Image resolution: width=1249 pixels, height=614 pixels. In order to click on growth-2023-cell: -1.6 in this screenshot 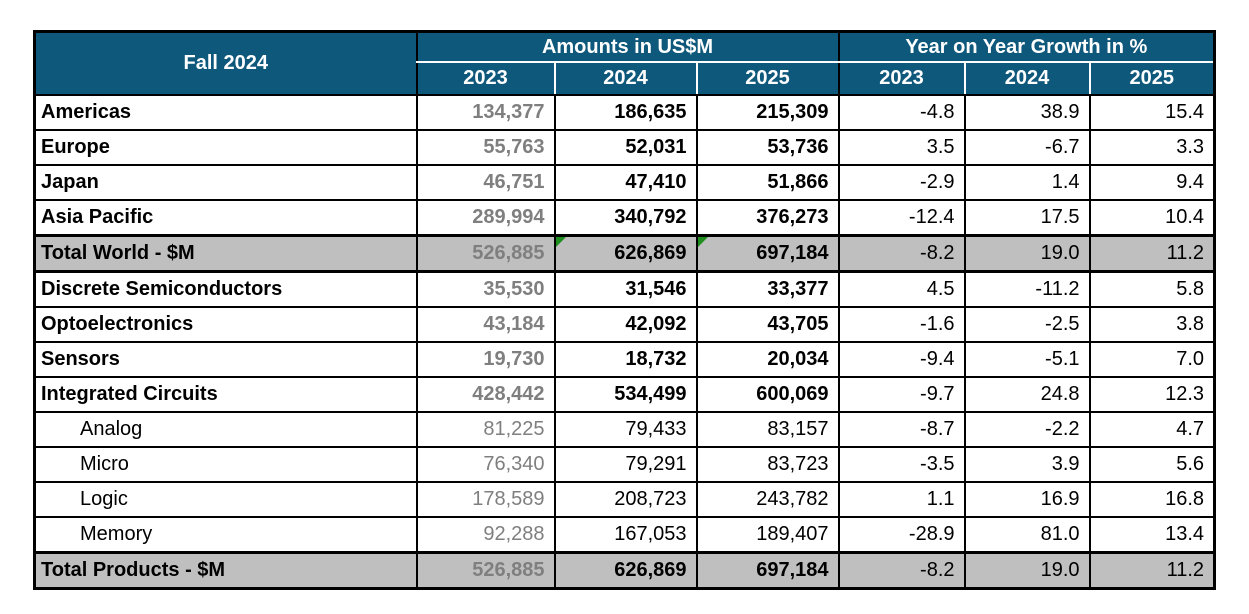, I will do `click(901, 324)`.